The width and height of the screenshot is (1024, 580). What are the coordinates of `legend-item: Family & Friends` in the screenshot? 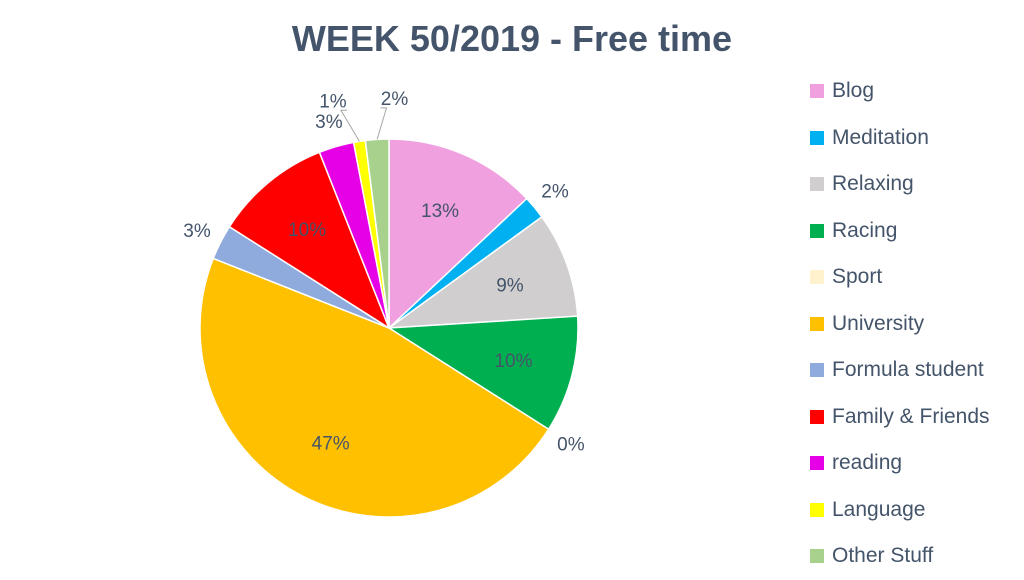 It's located at (900, 417).